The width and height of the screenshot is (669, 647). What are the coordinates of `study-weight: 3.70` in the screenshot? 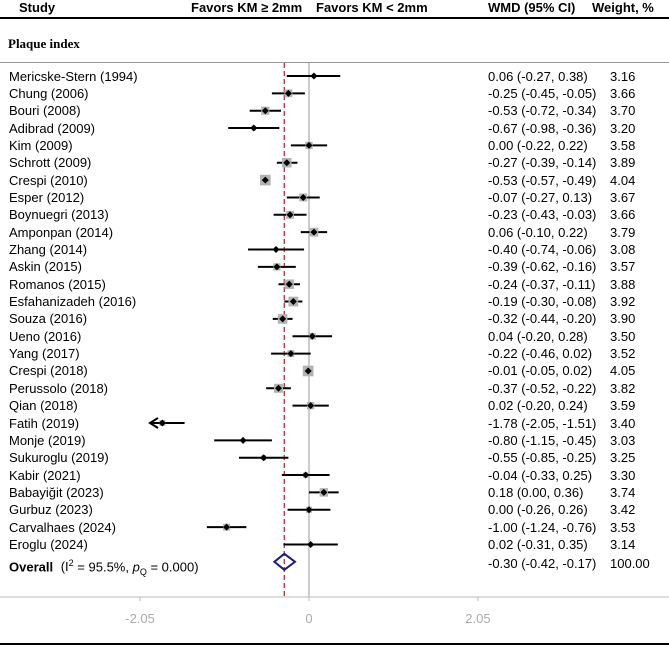 It's located at (623, 111).